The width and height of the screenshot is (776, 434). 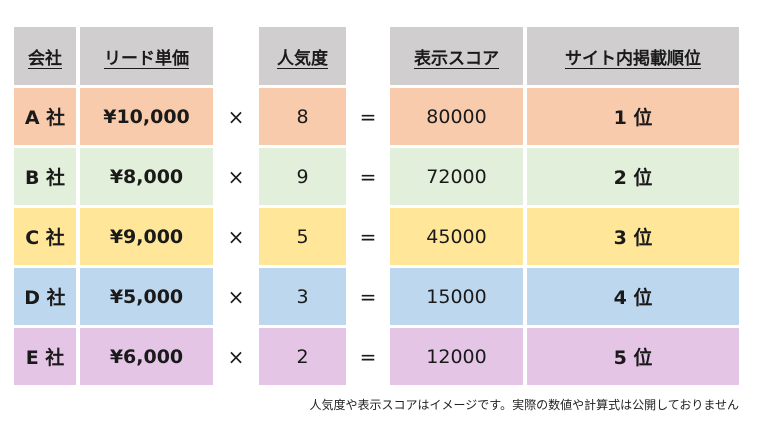 I want to click on popularity-cell: 2, so click(x=302, y=356).